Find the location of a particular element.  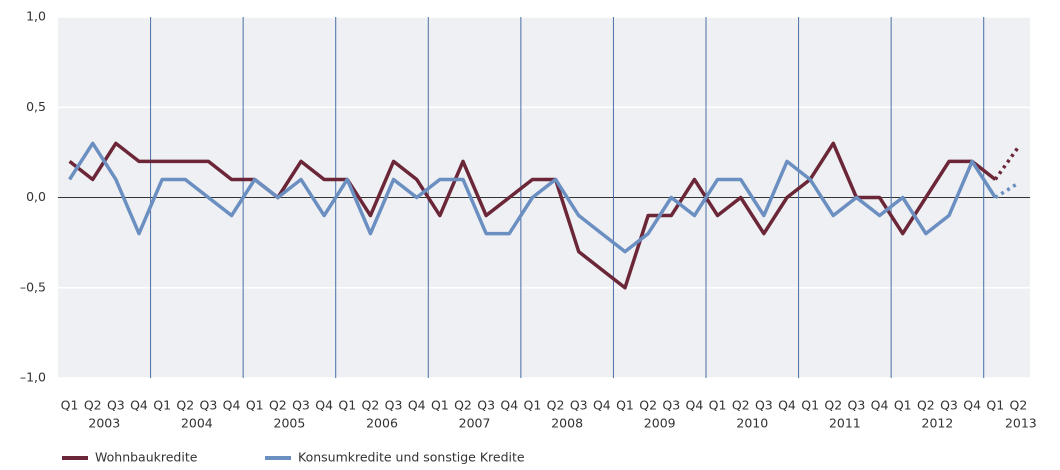

year-label: 2009 is located at coordinates (660, 423).